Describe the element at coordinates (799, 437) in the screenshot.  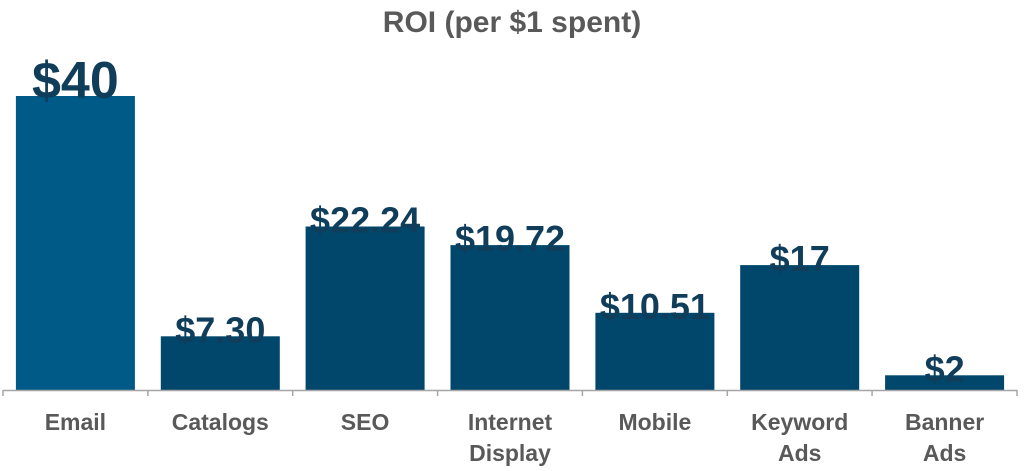
I see `x-tick-label-5: Keyword Ads` at that location.